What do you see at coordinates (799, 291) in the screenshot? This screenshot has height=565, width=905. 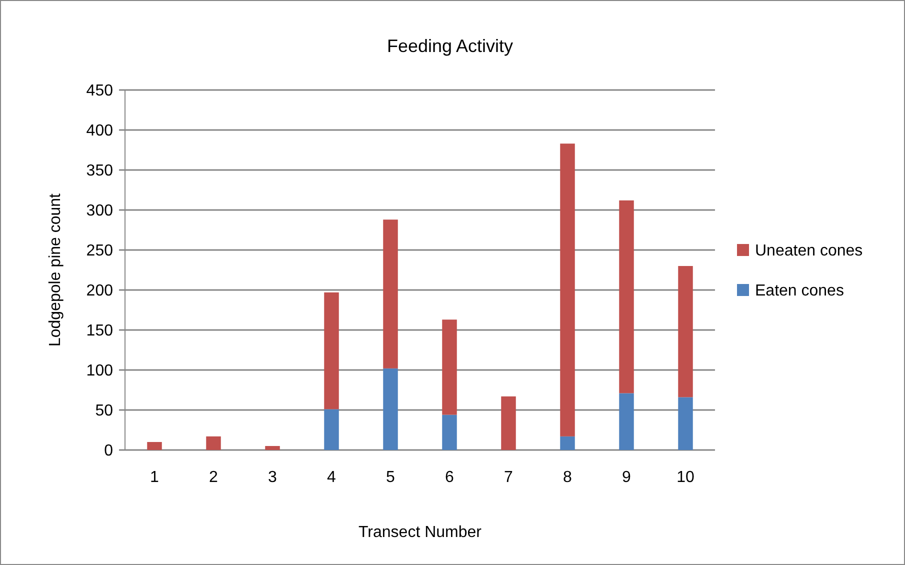 I see `legend-label: Eaten cones` at bounding box center [799, 291].